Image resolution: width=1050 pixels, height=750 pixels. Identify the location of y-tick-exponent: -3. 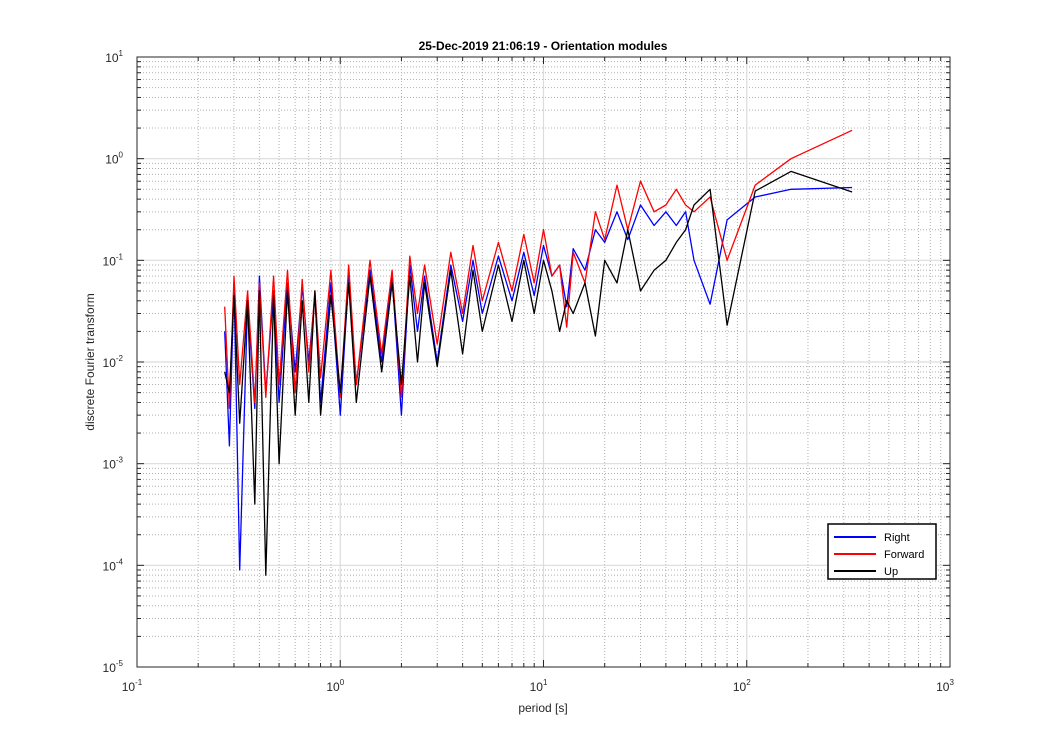
(120, 460).